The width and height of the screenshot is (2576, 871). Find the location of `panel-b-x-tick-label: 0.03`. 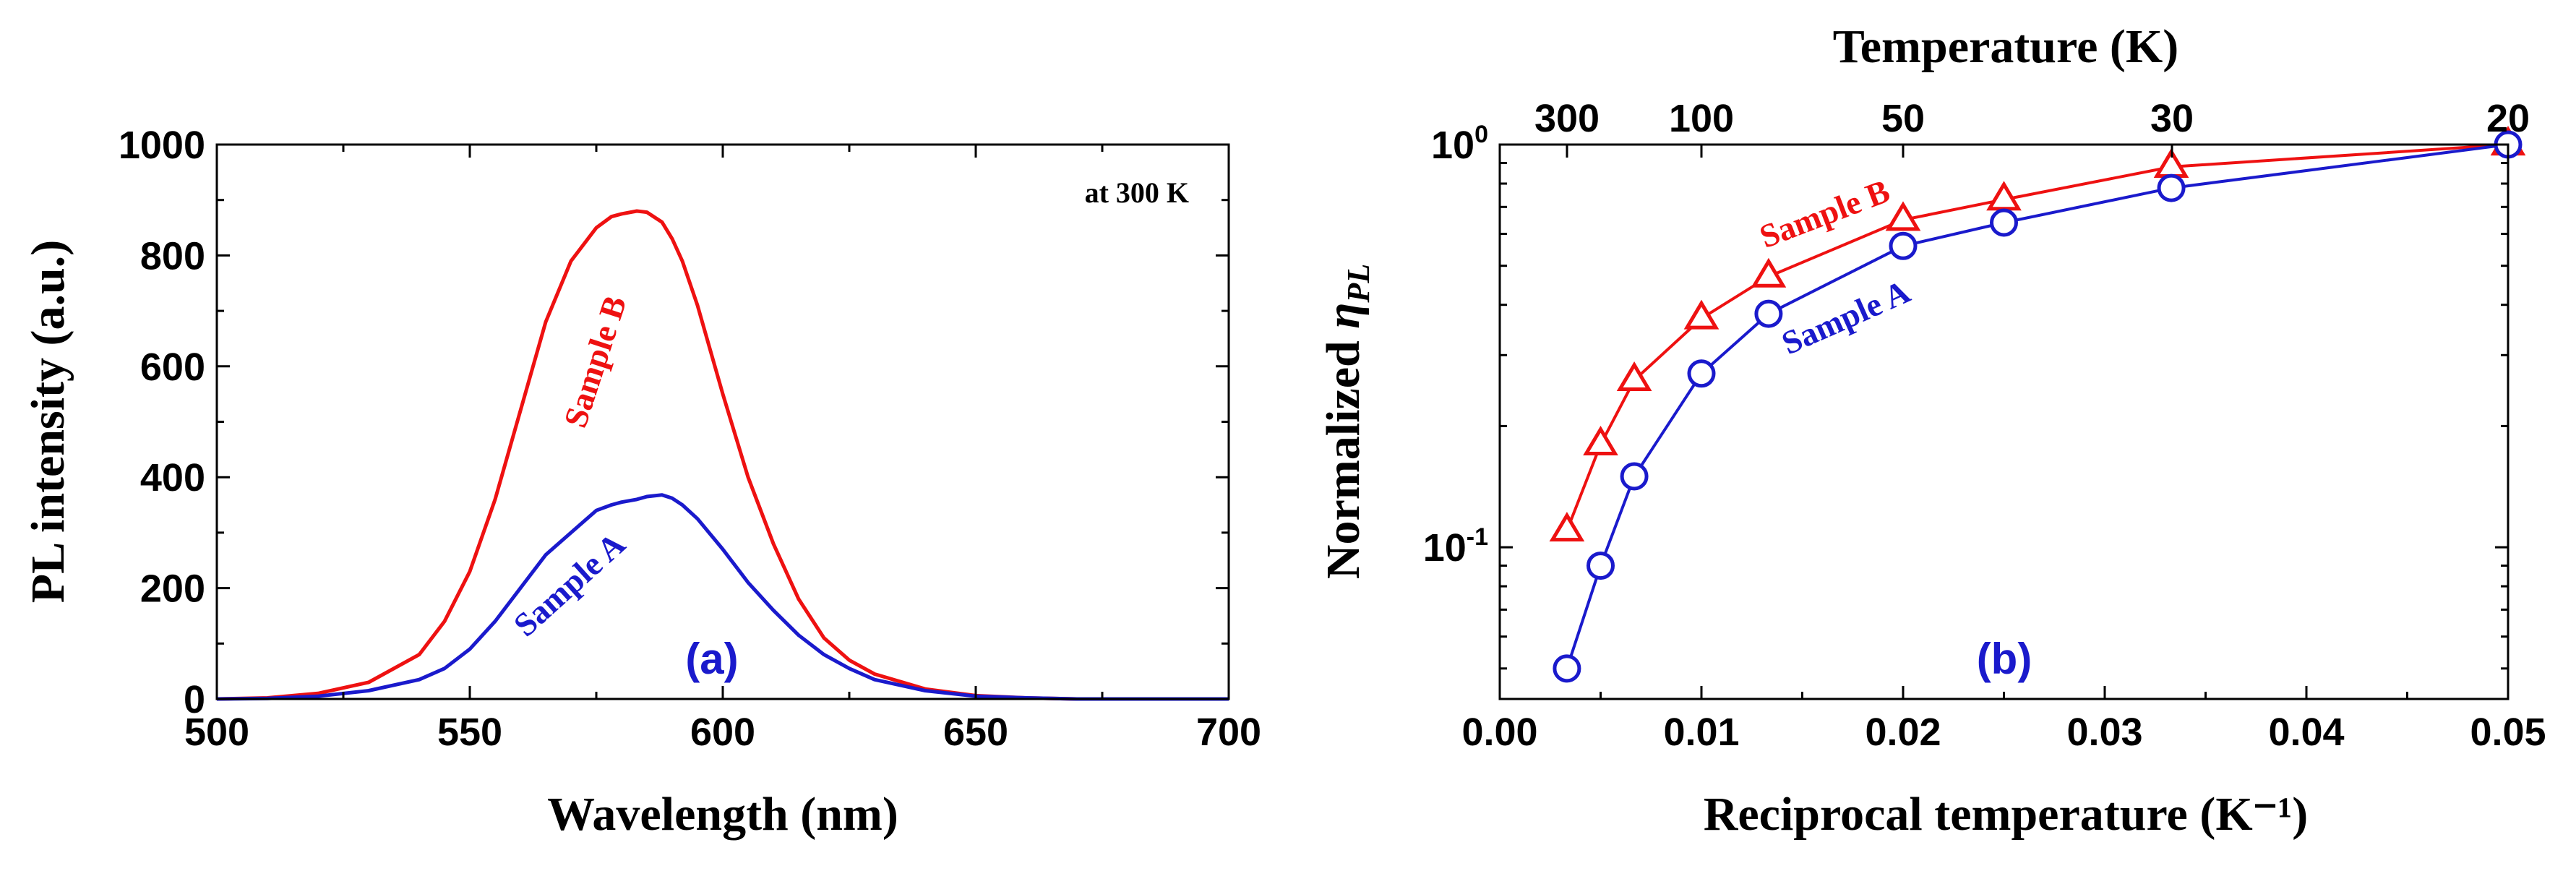

panel-b-x-tick-label: 0.03 is located at coordinates (2104, 732).